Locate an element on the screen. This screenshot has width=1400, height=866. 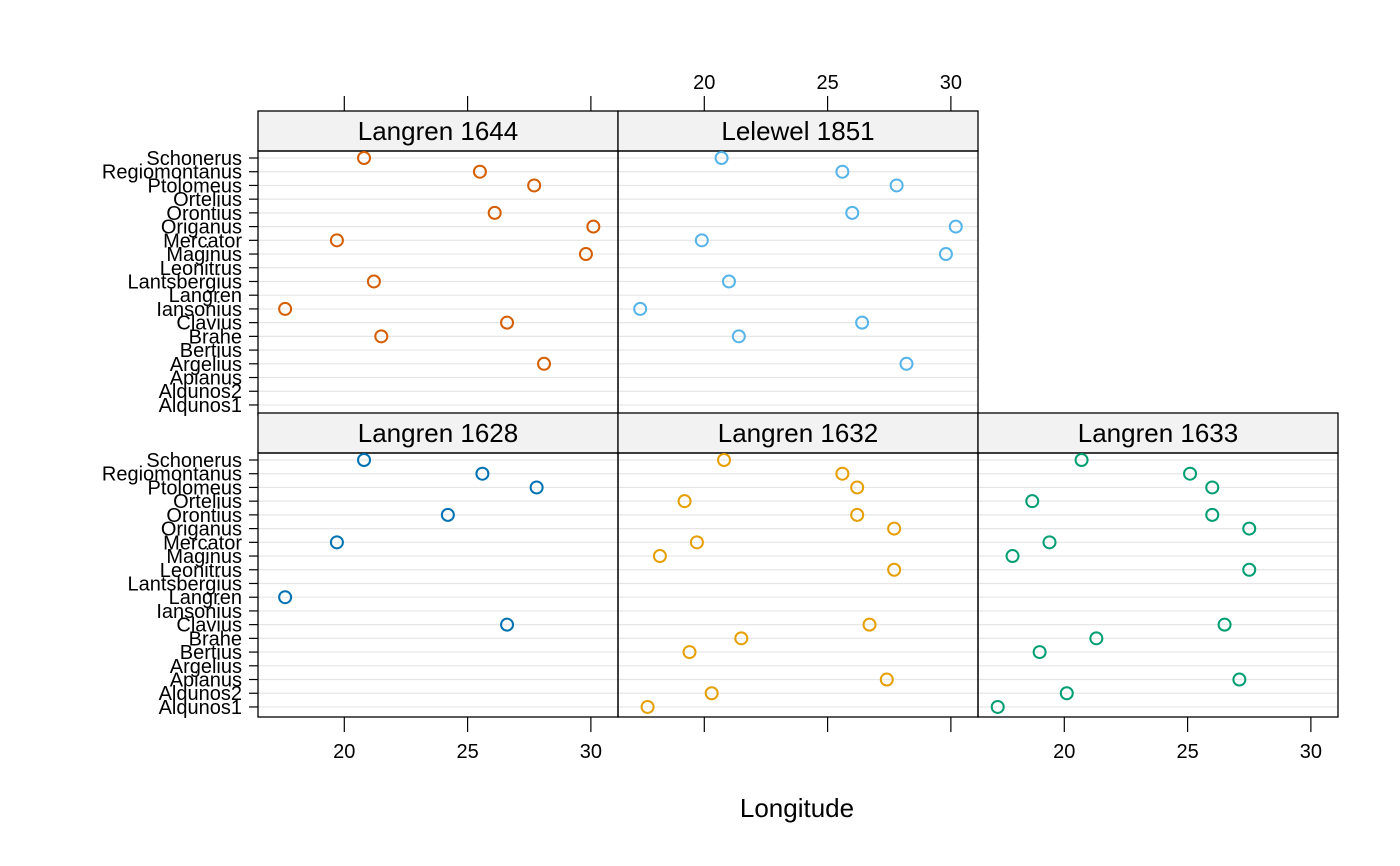
point-langren-1633-schonerus is located at coordinates (1081, 460).